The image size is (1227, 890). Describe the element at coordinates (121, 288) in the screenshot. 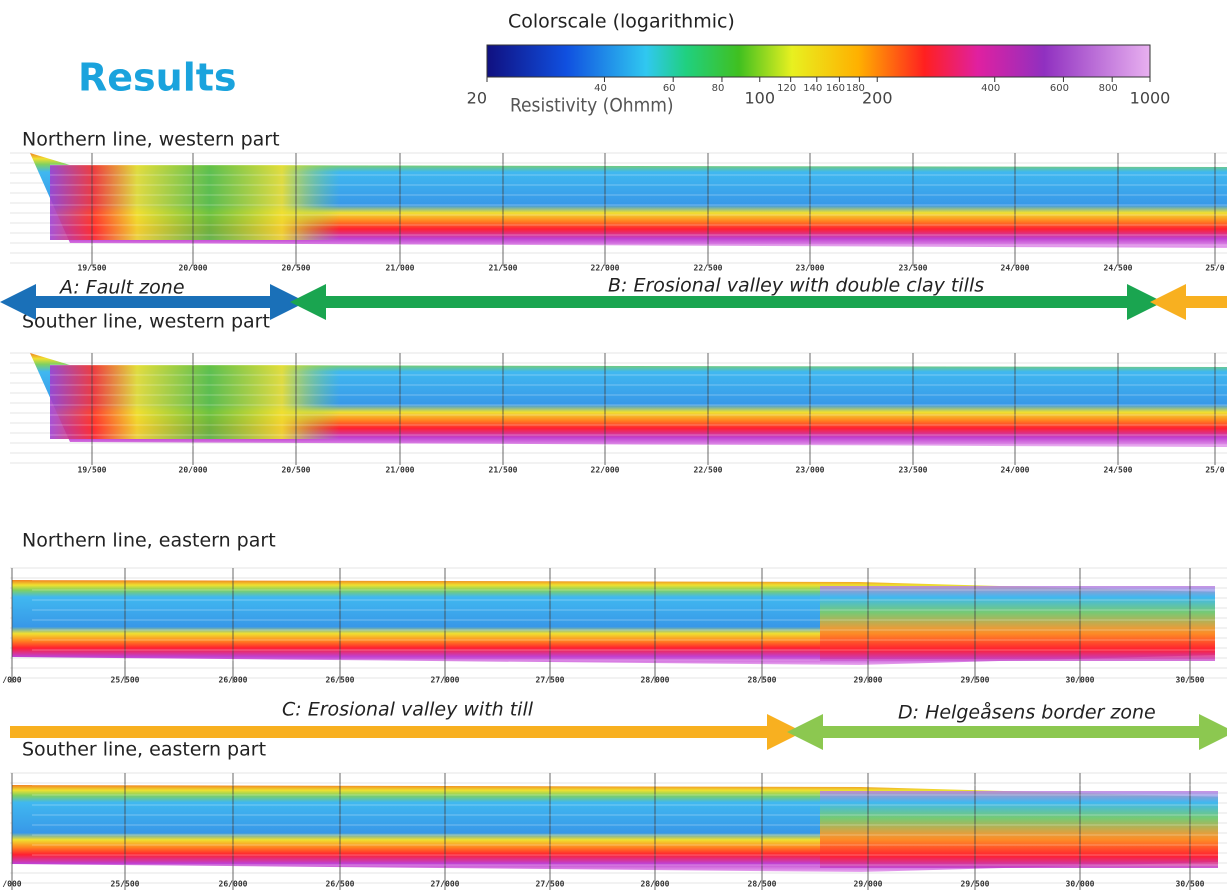

I see `zone-label: A: Fault zone` at that location.